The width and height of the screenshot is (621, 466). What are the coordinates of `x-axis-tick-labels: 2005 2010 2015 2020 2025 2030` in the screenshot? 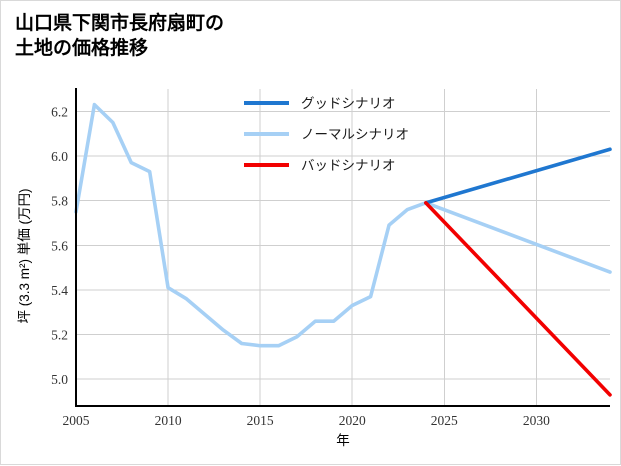 It's located at (307, 420).